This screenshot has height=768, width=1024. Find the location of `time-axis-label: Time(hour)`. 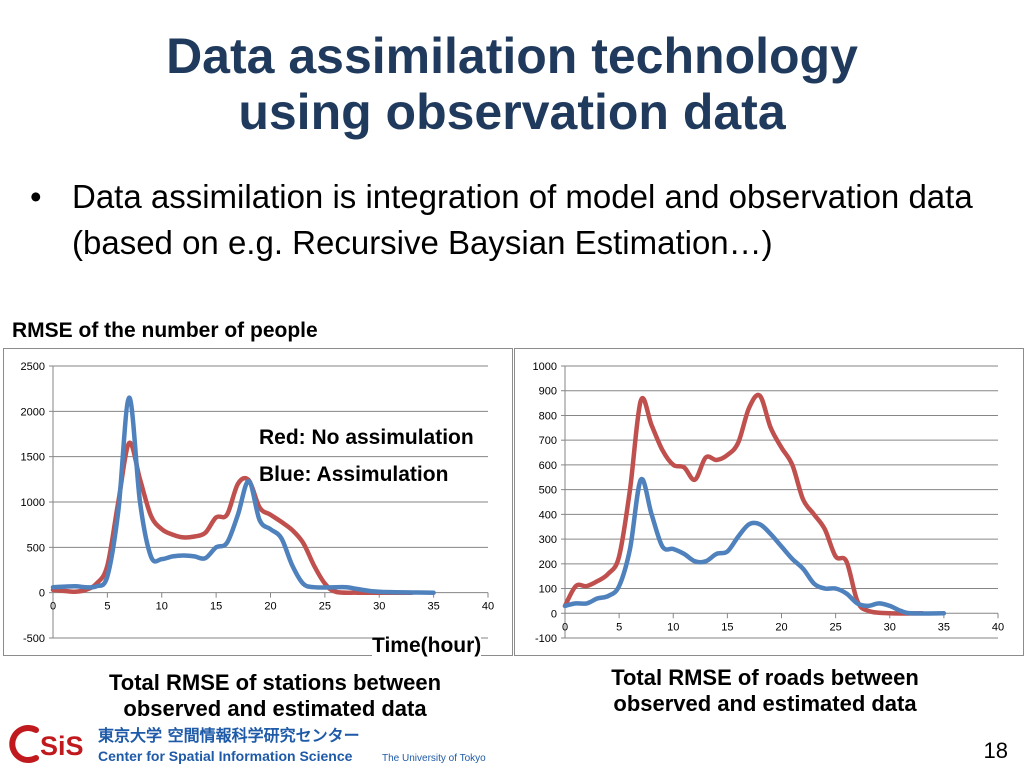

time-axis-label: Time(hour) is located at coordinates (427, 646).